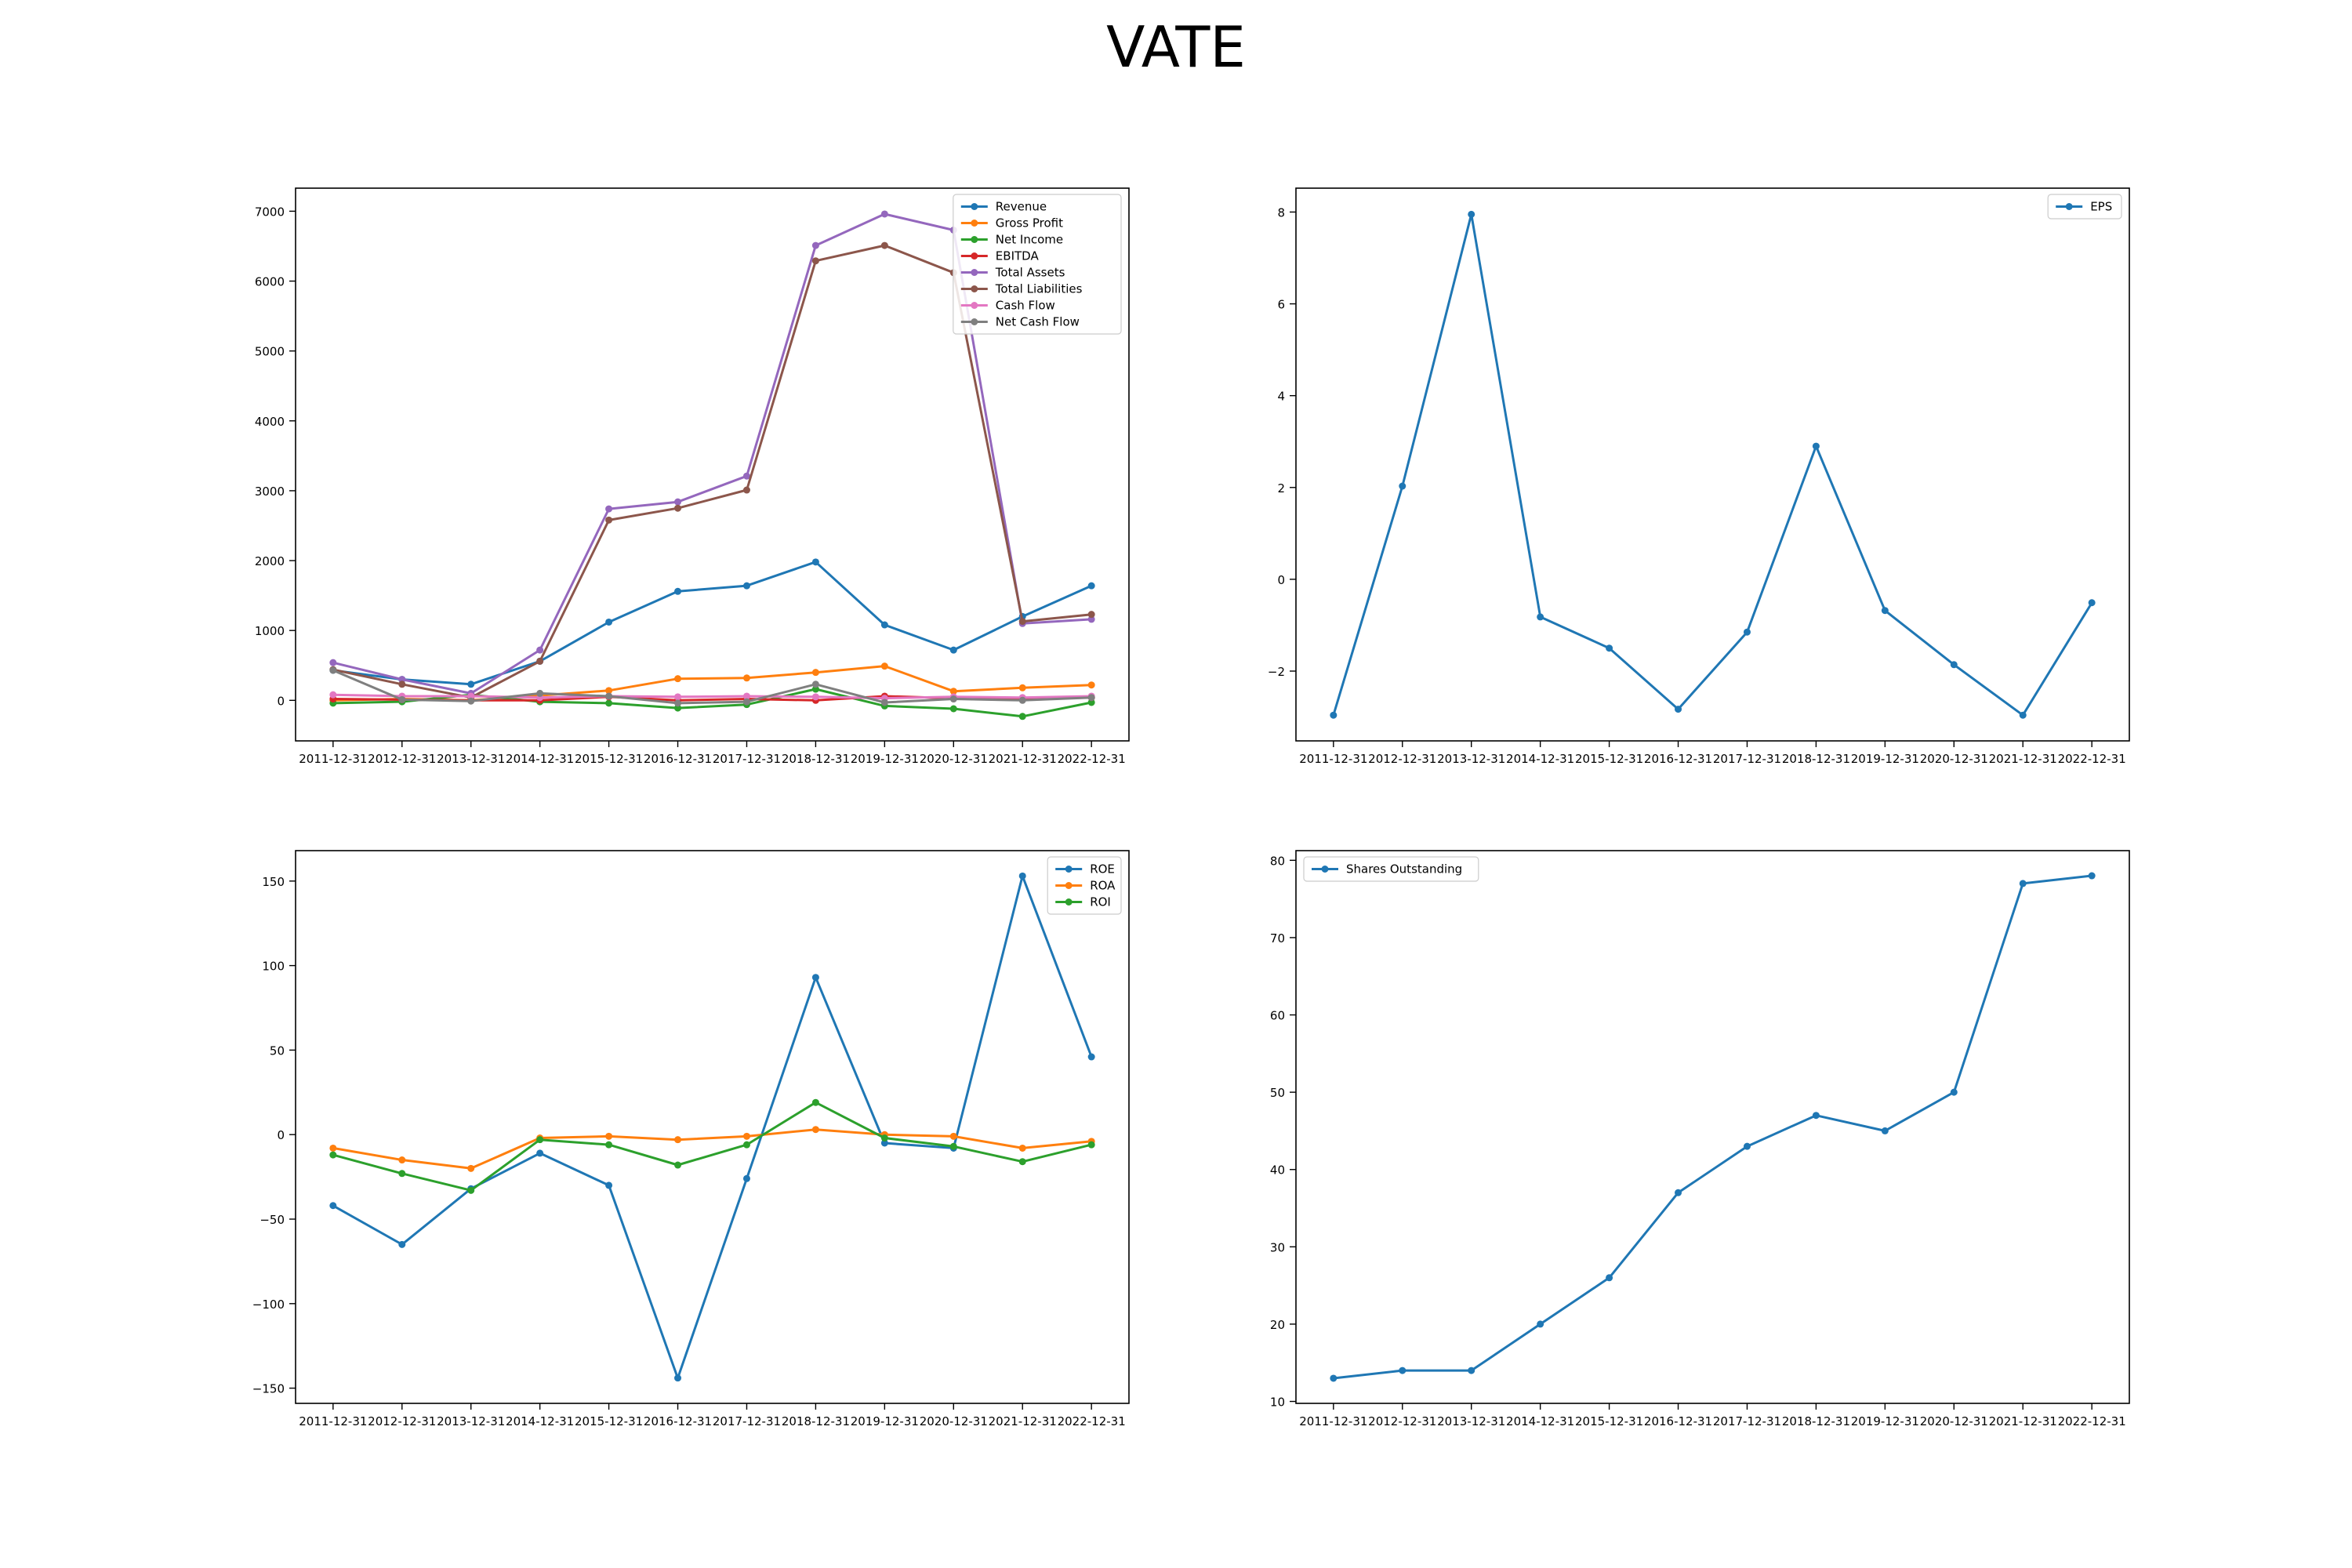 The width and height of the screenshot is (2352, 1568). Describe the element at coordinates (270, 561) in the screenshot. I see `y-tick-label: 2000` at that location.